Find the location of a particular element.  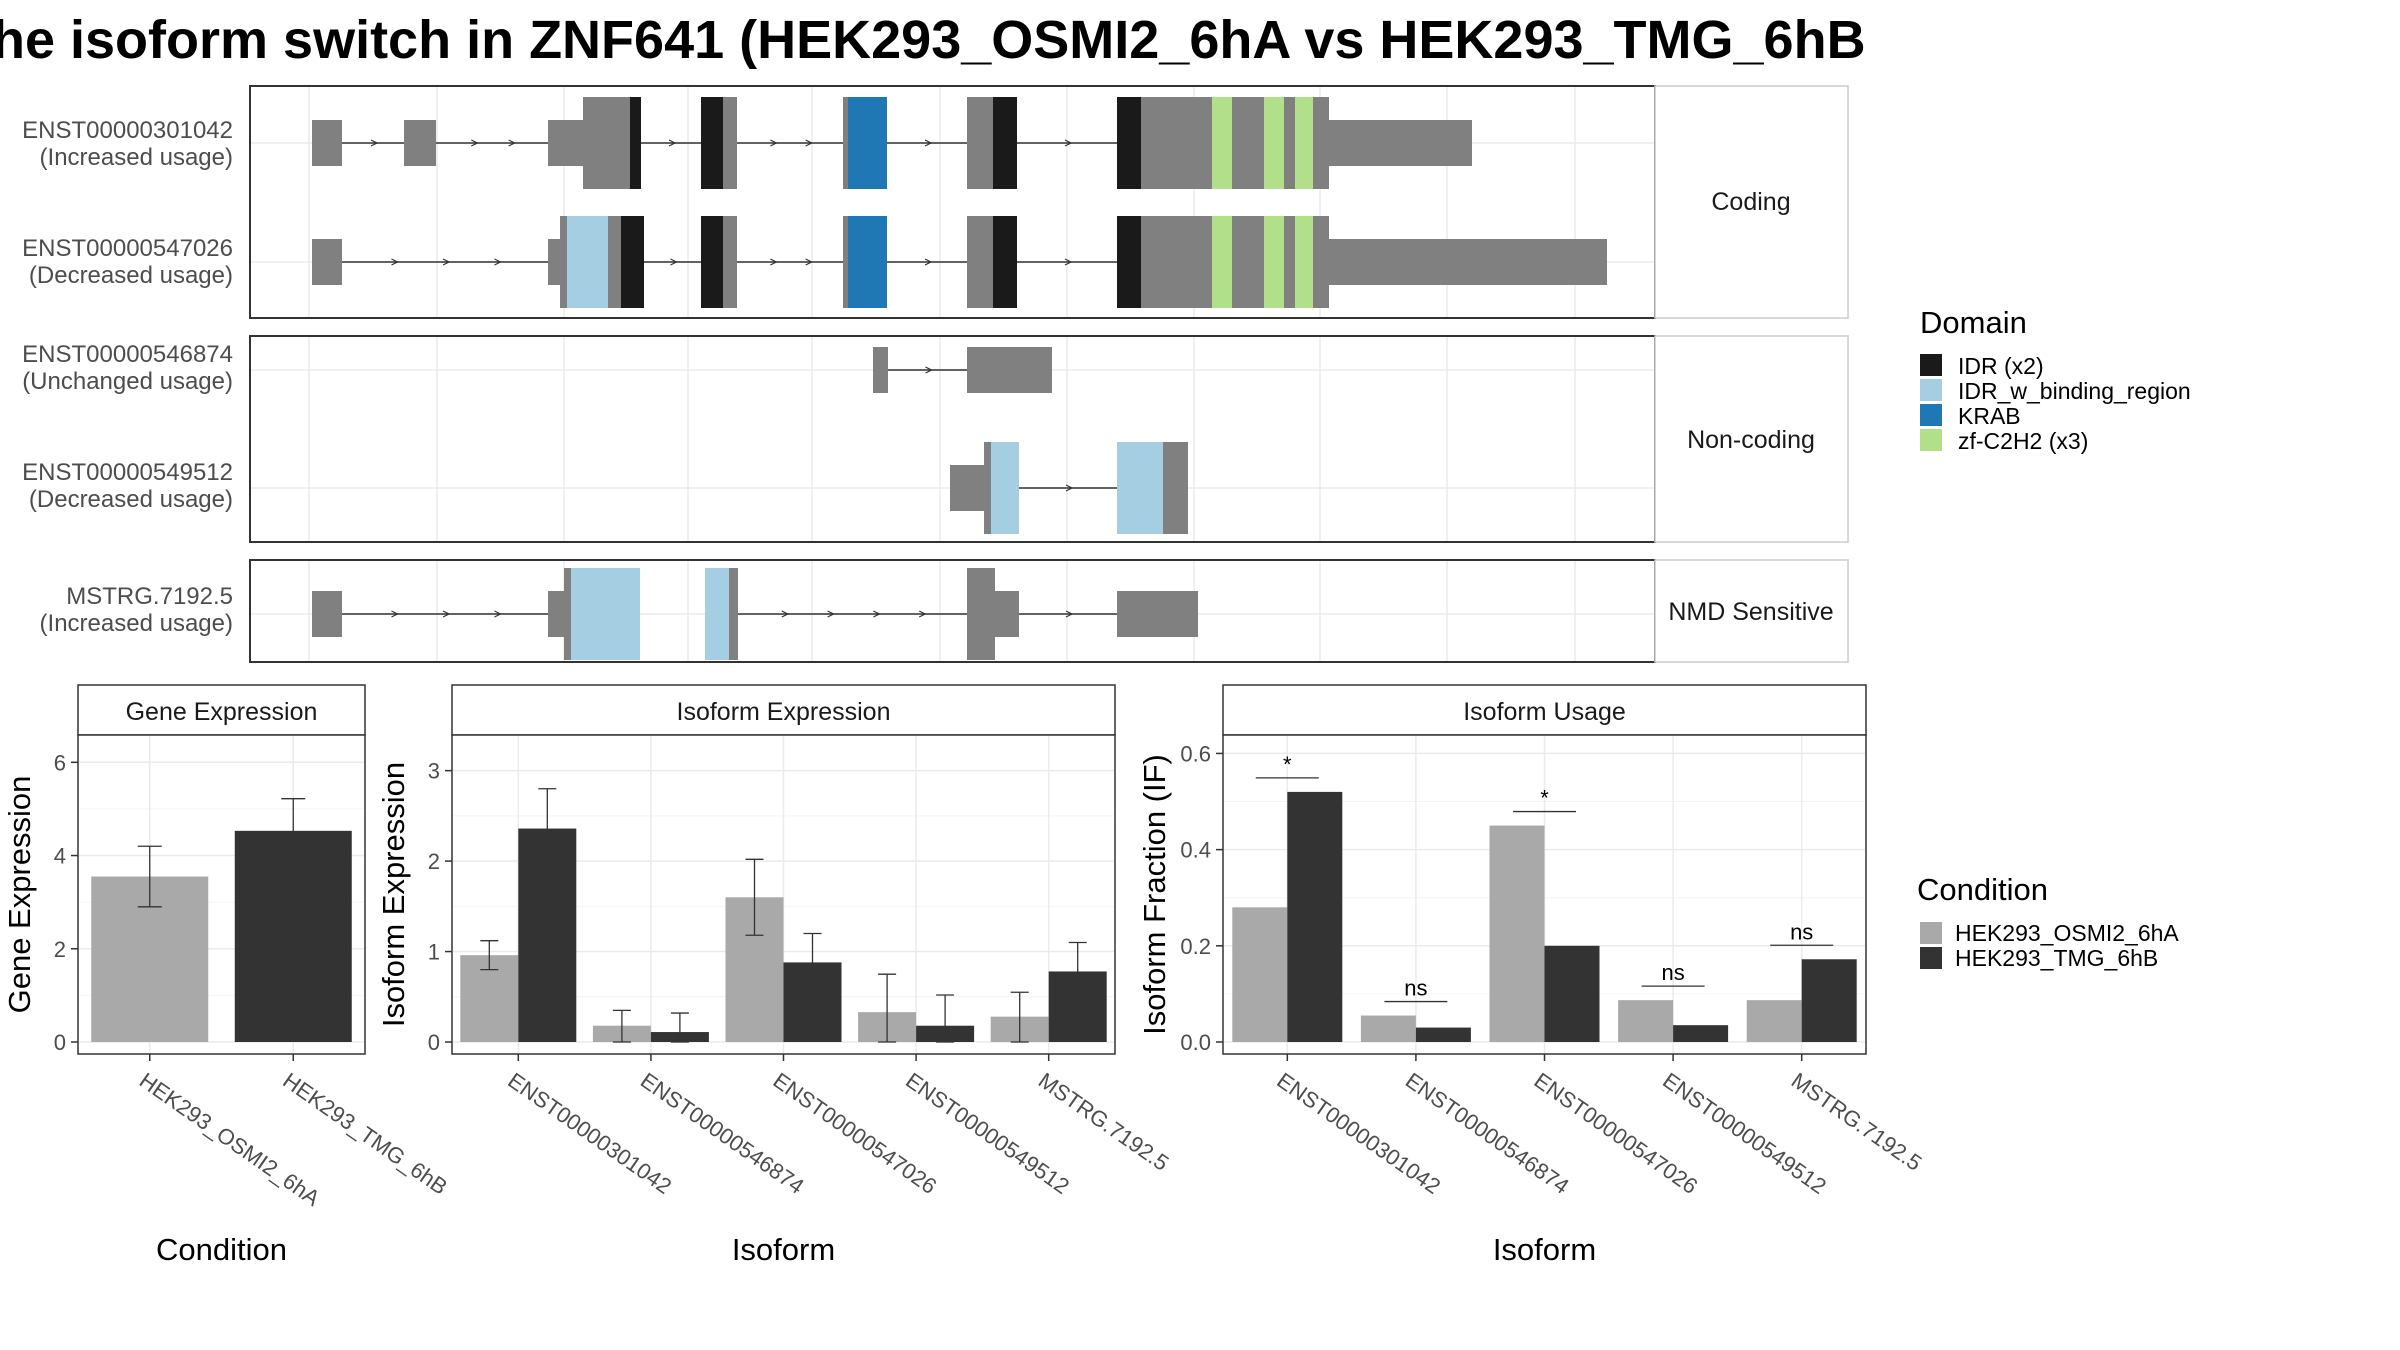

noncoding-strip is located at coordinates (1751, 439).